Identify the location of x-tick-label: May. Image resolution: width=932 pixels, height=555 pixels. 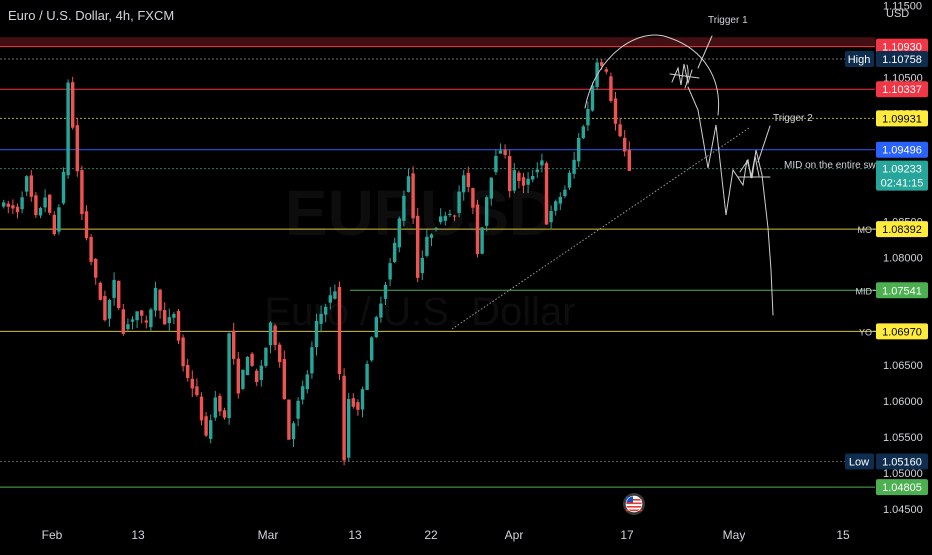
(734, 535).